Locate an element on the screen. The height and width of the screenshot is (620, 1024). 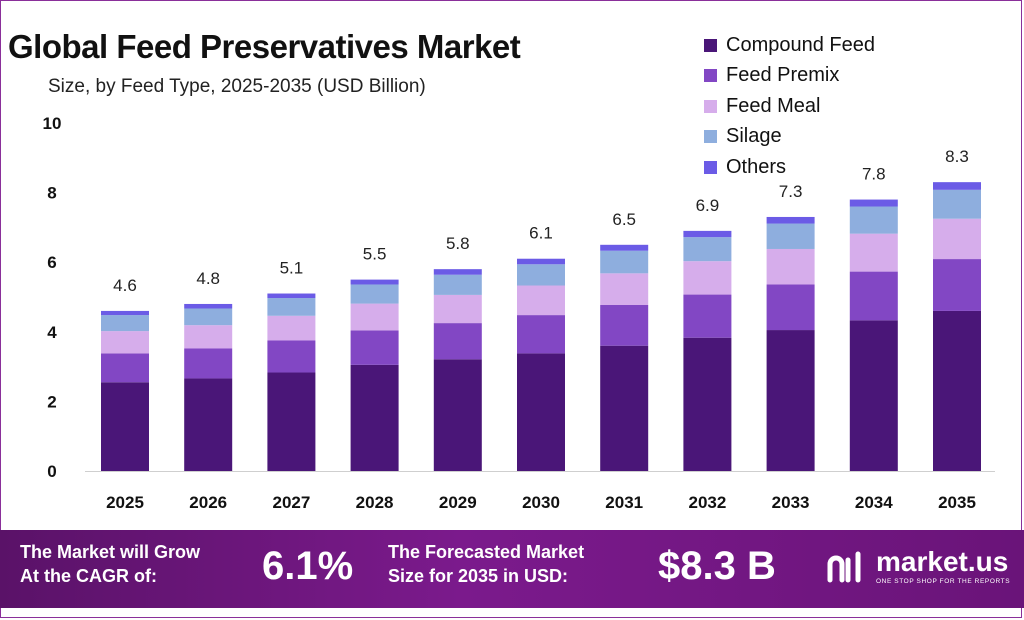
cagr-label-line2: At the CAGR of: is located at coordinates (88, 576).